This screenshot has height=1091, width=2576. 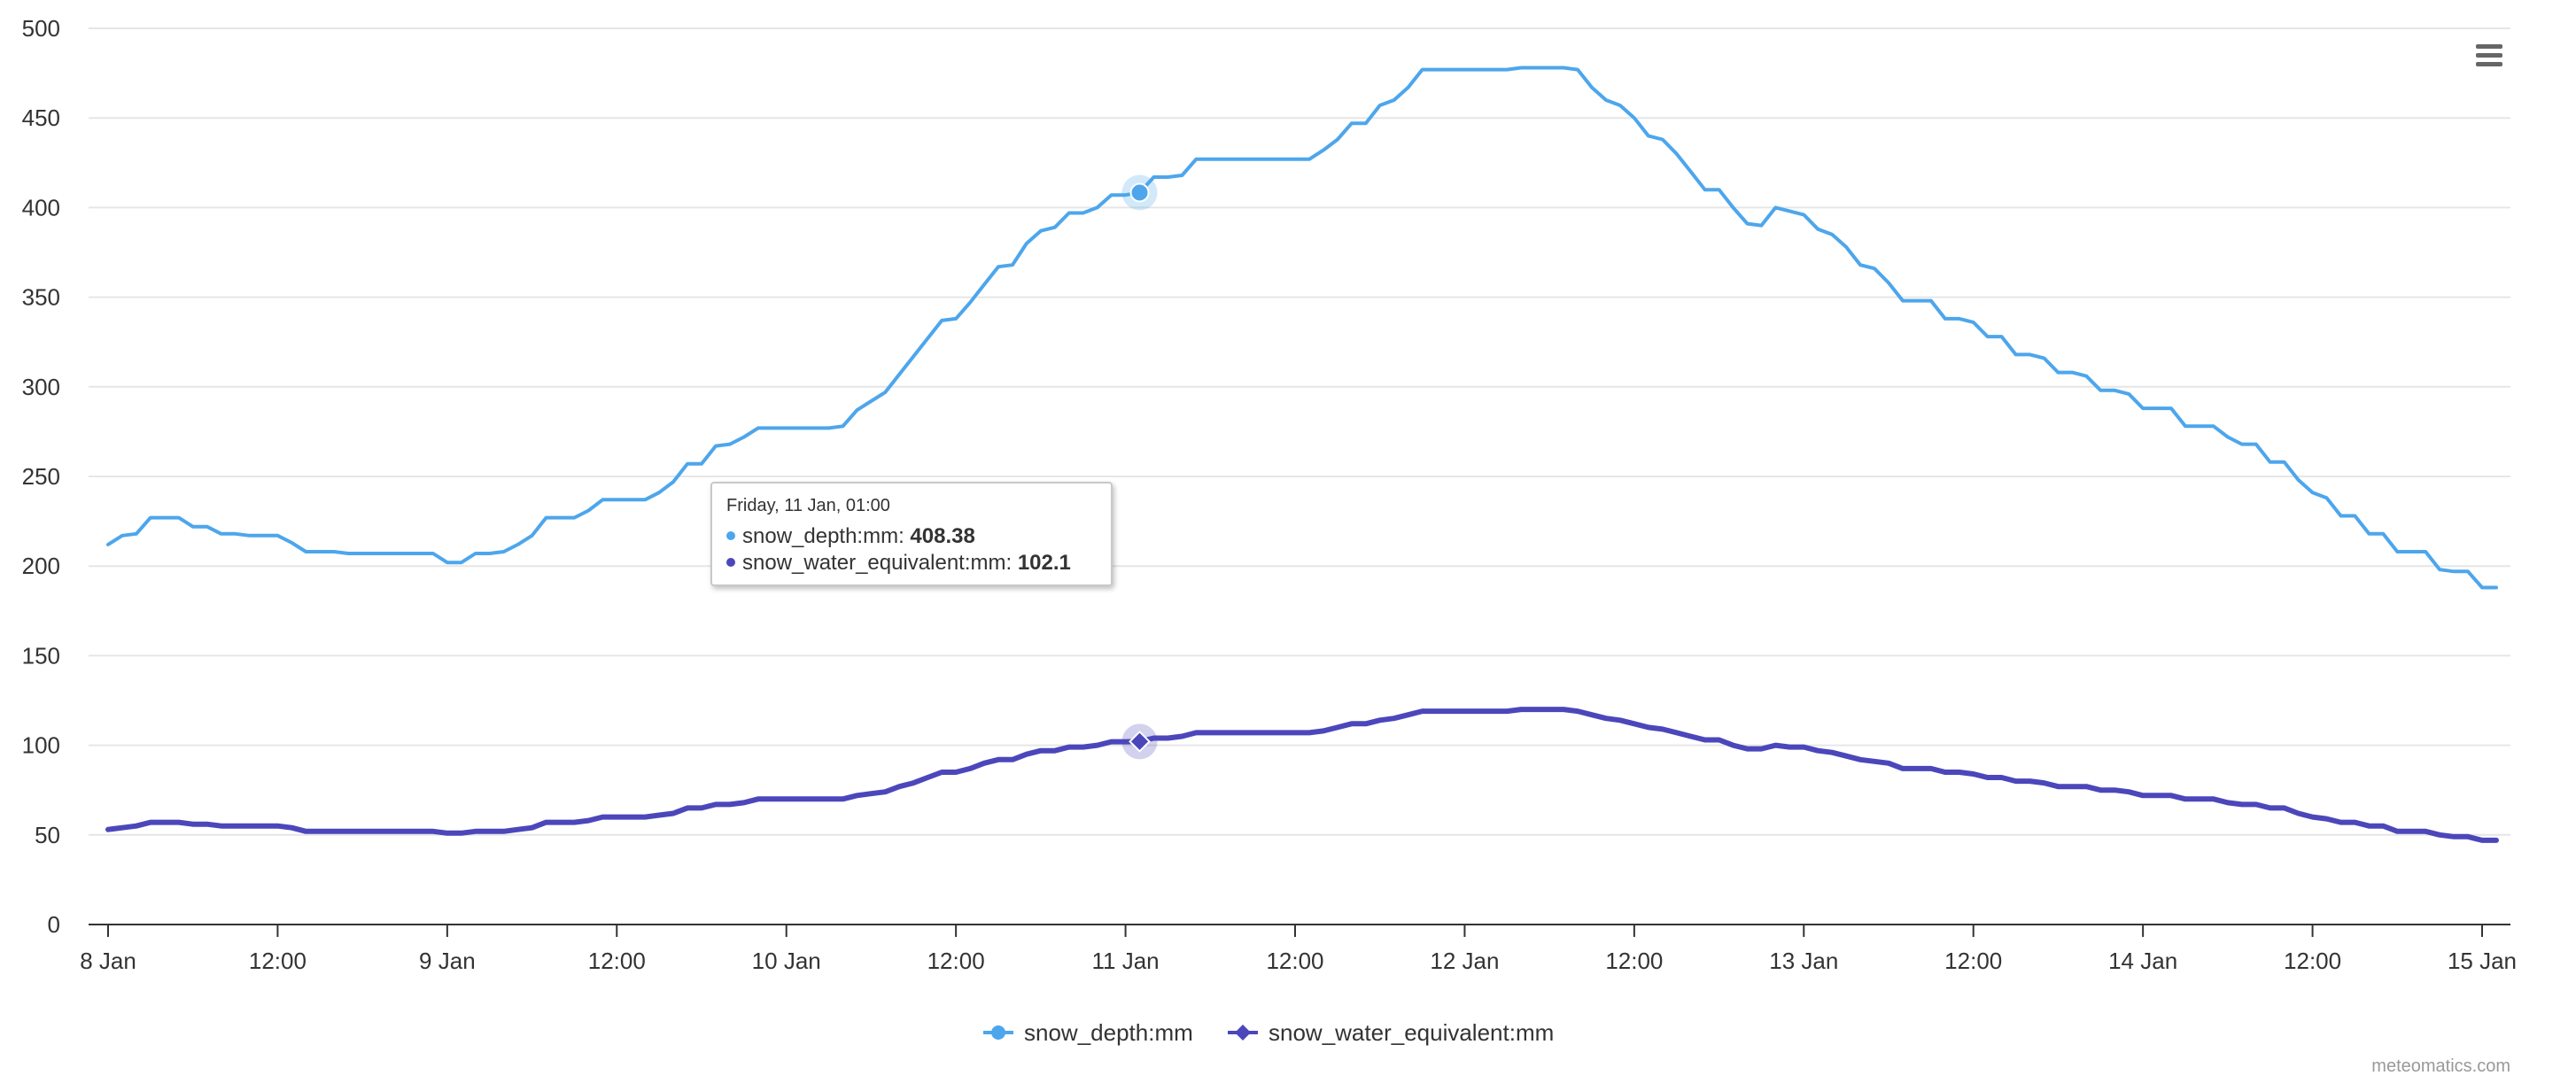 I want to click on legend-label-swe: snow_water_equivalent:mm, so click(x=1411, y=1032).